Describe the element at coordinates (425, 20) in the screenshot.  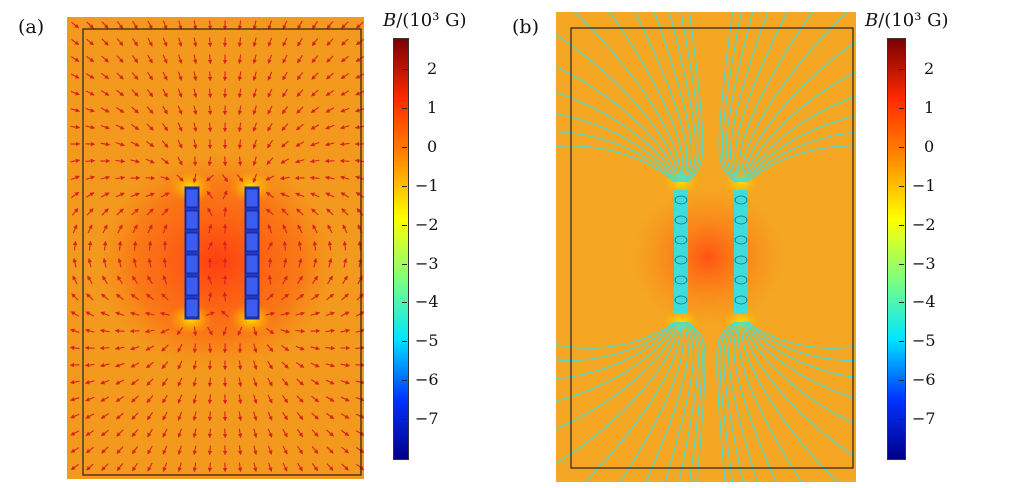
I see `colorbar-a-title: B/(10³ G)` at that location.